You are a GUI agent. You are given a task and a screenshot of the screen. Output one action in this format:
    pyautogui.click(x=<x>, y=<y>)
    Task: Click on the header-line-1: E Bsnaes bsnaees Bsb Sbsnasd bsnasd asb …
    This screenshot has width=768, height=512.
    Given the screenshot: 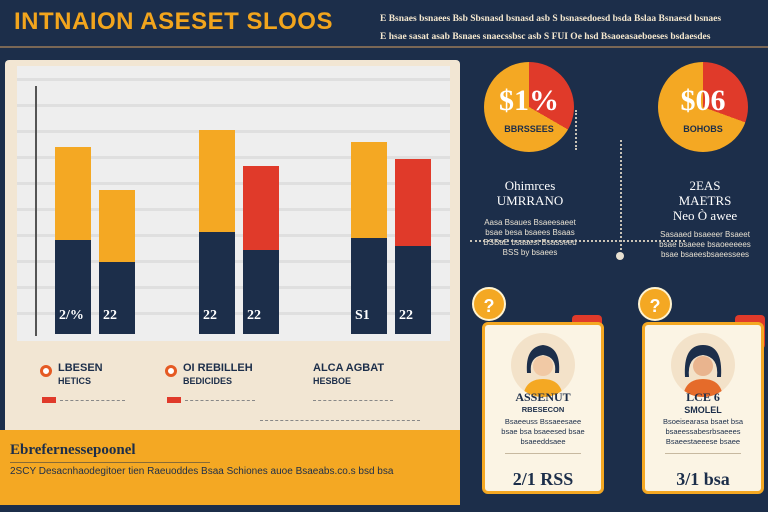 What is the action you would take?
    pyautogui.click(x=551, y=19)
    